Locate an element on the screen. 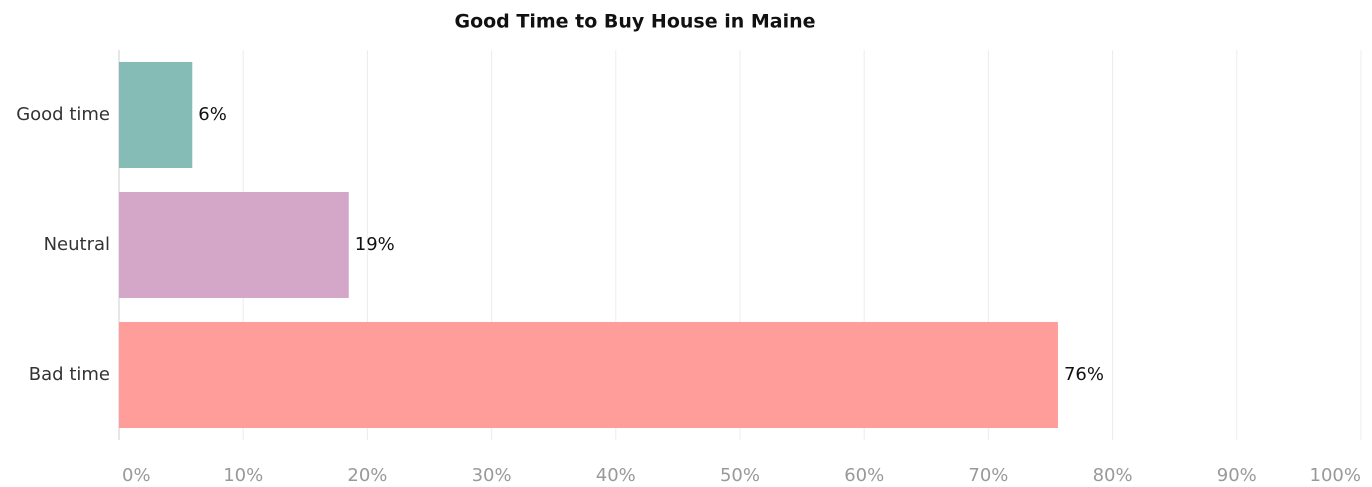 The width and height of the screenshot is (1372, 487). x-tick-label: 40% is located at coordinates (616, 475).